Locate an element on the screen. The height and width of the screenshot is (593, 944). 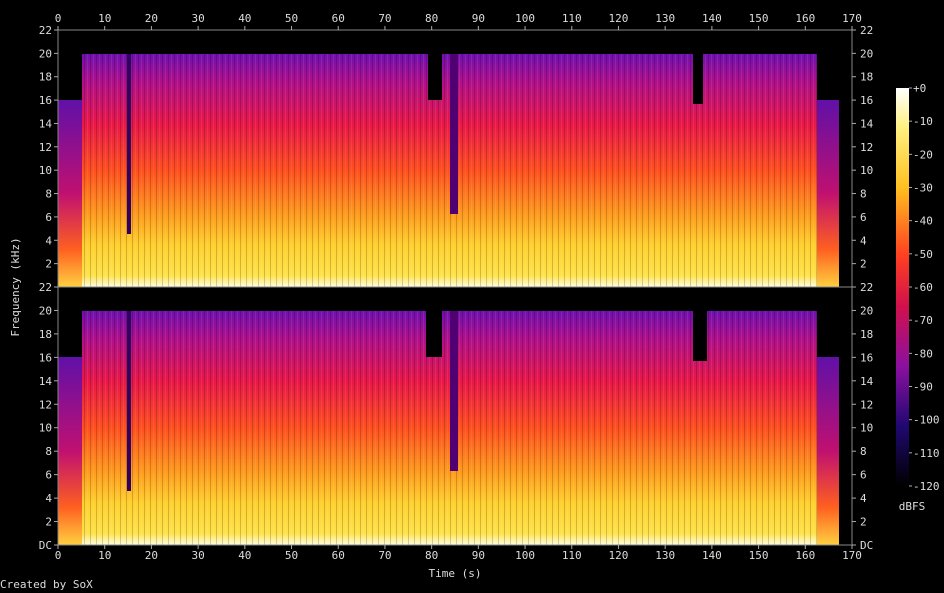
colorbar-tick-label: -20 is located at coordinates (923, 154).